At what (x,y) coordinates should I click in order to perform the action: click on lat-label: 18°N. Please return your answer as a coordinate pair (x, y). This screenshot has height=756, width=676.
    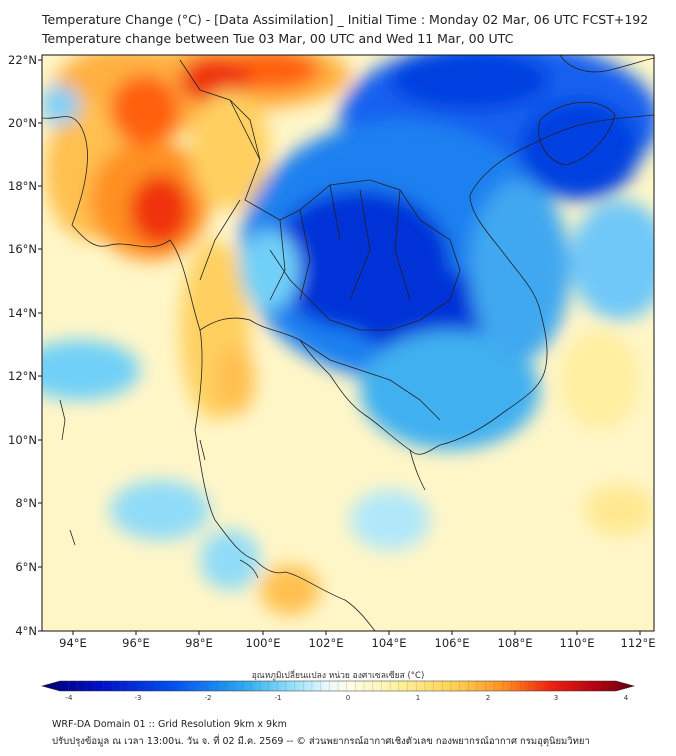
    Looking at the image, I should click on (22, 186).